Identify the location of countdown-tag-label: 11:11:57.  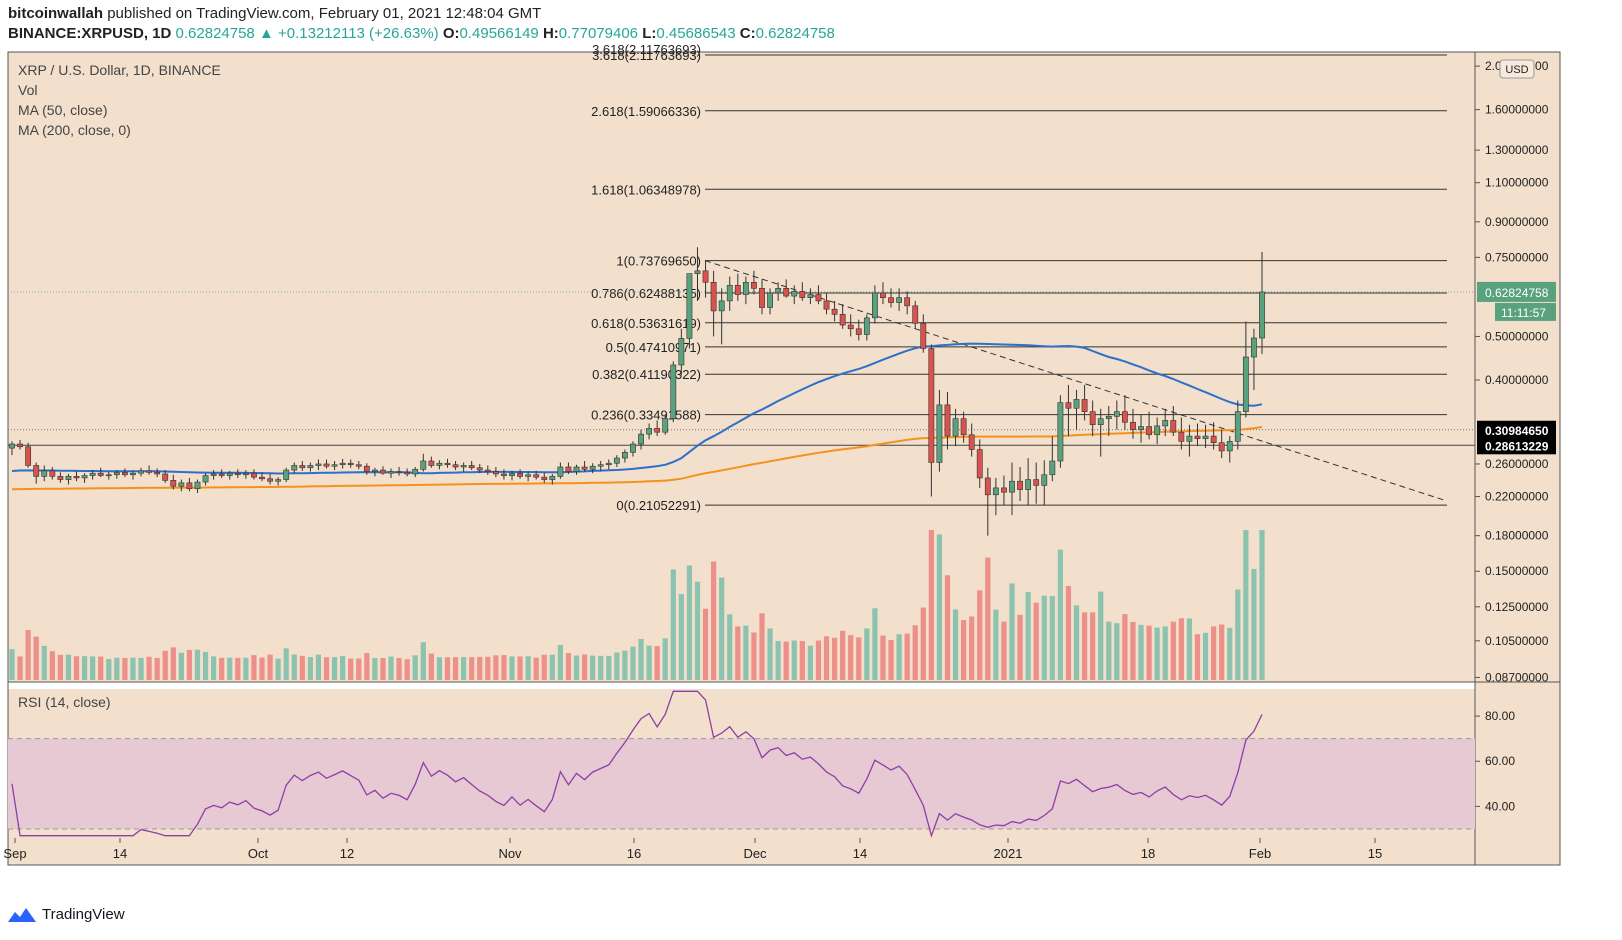
(1523, 313).